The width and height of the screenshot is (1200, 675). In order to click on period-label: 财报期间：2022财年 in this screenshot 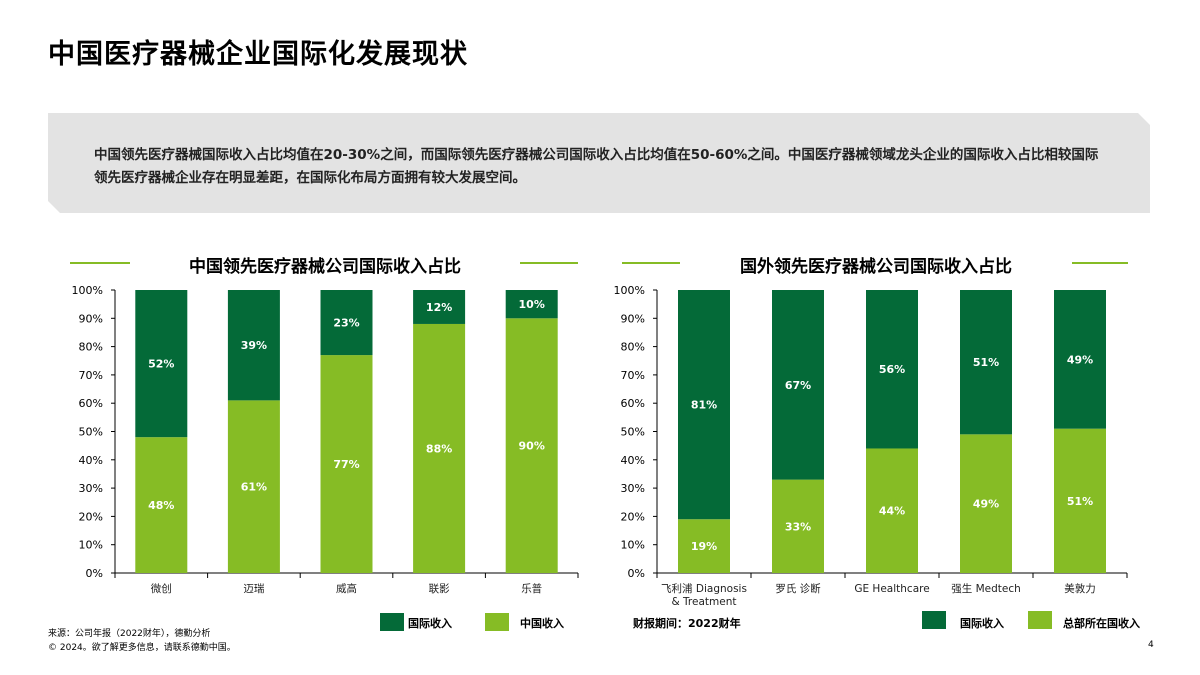, I will do `click(687, 623)`.